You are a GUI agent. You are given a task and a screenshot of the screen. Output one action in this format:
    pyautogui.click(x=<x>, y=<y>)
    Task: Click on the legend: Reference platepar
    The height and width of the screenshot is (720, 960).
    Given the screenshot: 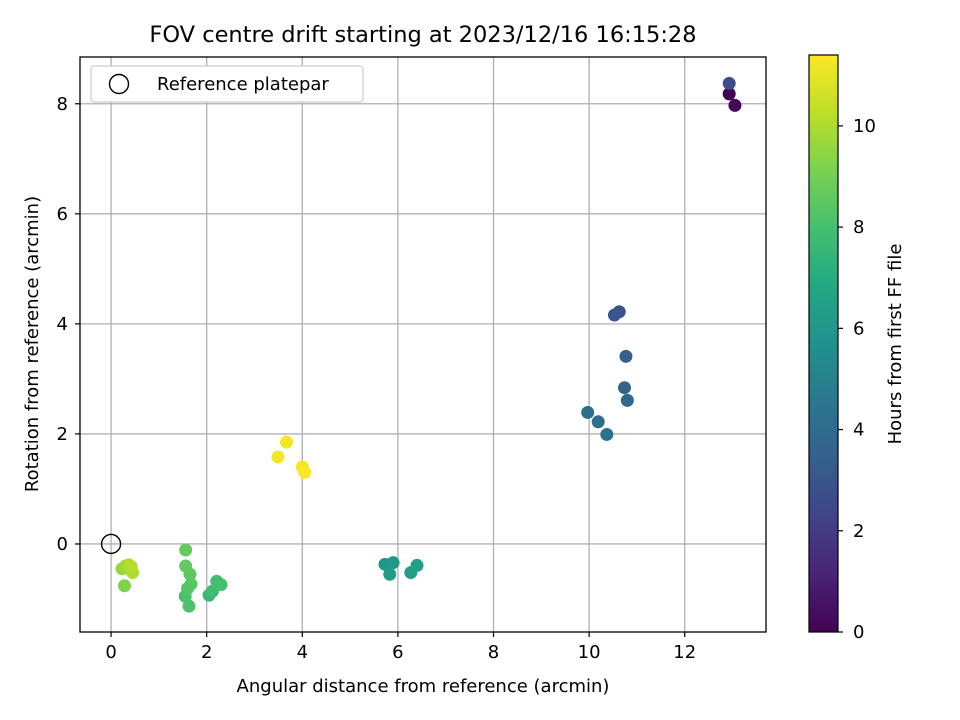 What is the action you would take?
    pyautogui.click(x=227, y=84)
    